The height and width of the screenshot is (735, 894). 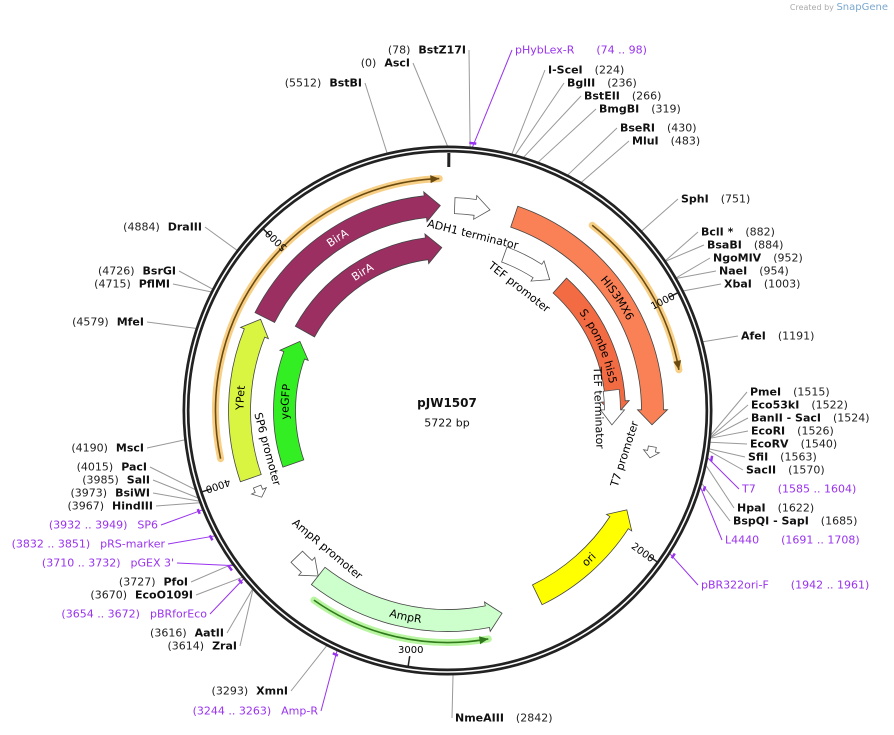 What do you see at coordinates (745, 245) in the screenshot?
I see `enzyme-site-bsabi: BsaBI (884)` at bounding box center [745, 245].